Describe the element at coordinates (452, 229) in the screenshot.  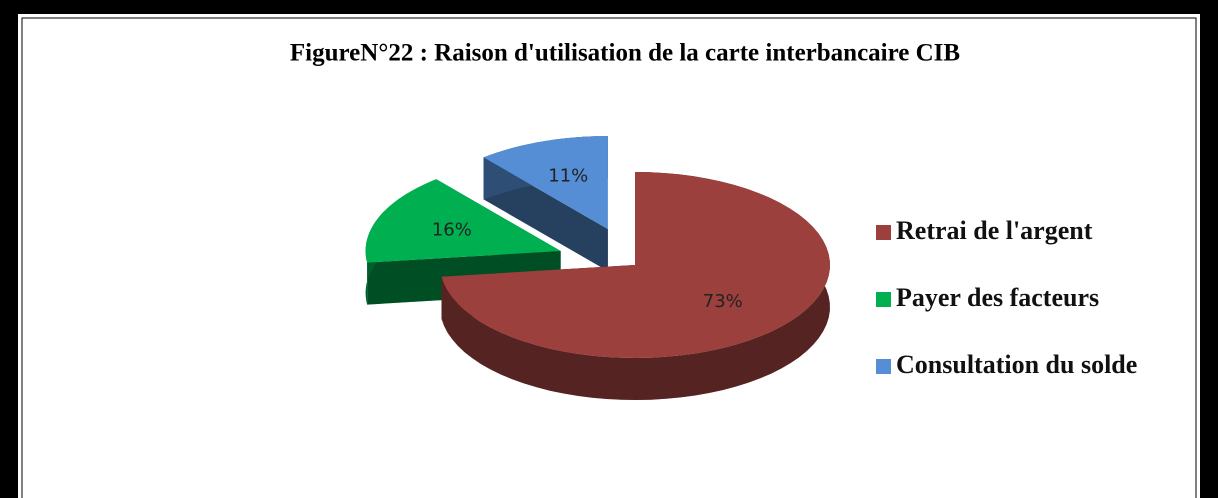
I see `data-label: 16%` at that location.